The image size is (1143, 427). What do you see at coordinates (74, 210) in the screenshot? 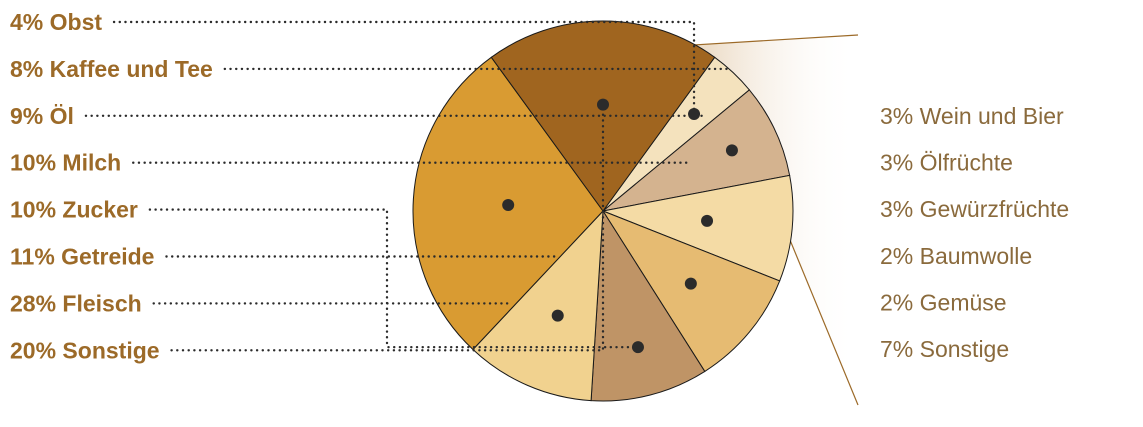
I see `slice-label: 10% Zucker` at bounding box center [74, 210].